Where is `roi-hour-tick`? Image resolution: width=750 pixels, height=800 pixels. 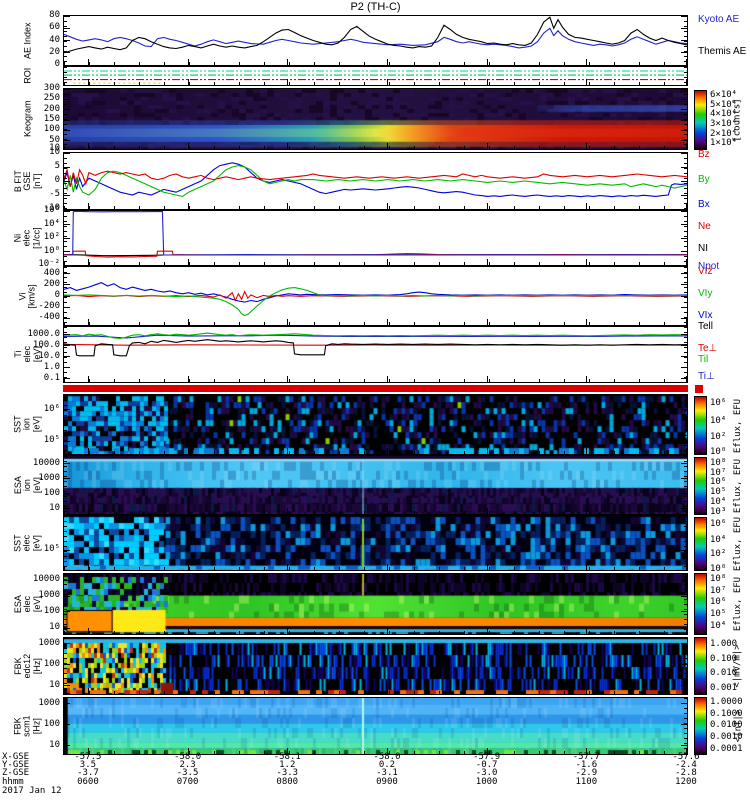 roi-hour-tick is located at coordinates (487, 82).